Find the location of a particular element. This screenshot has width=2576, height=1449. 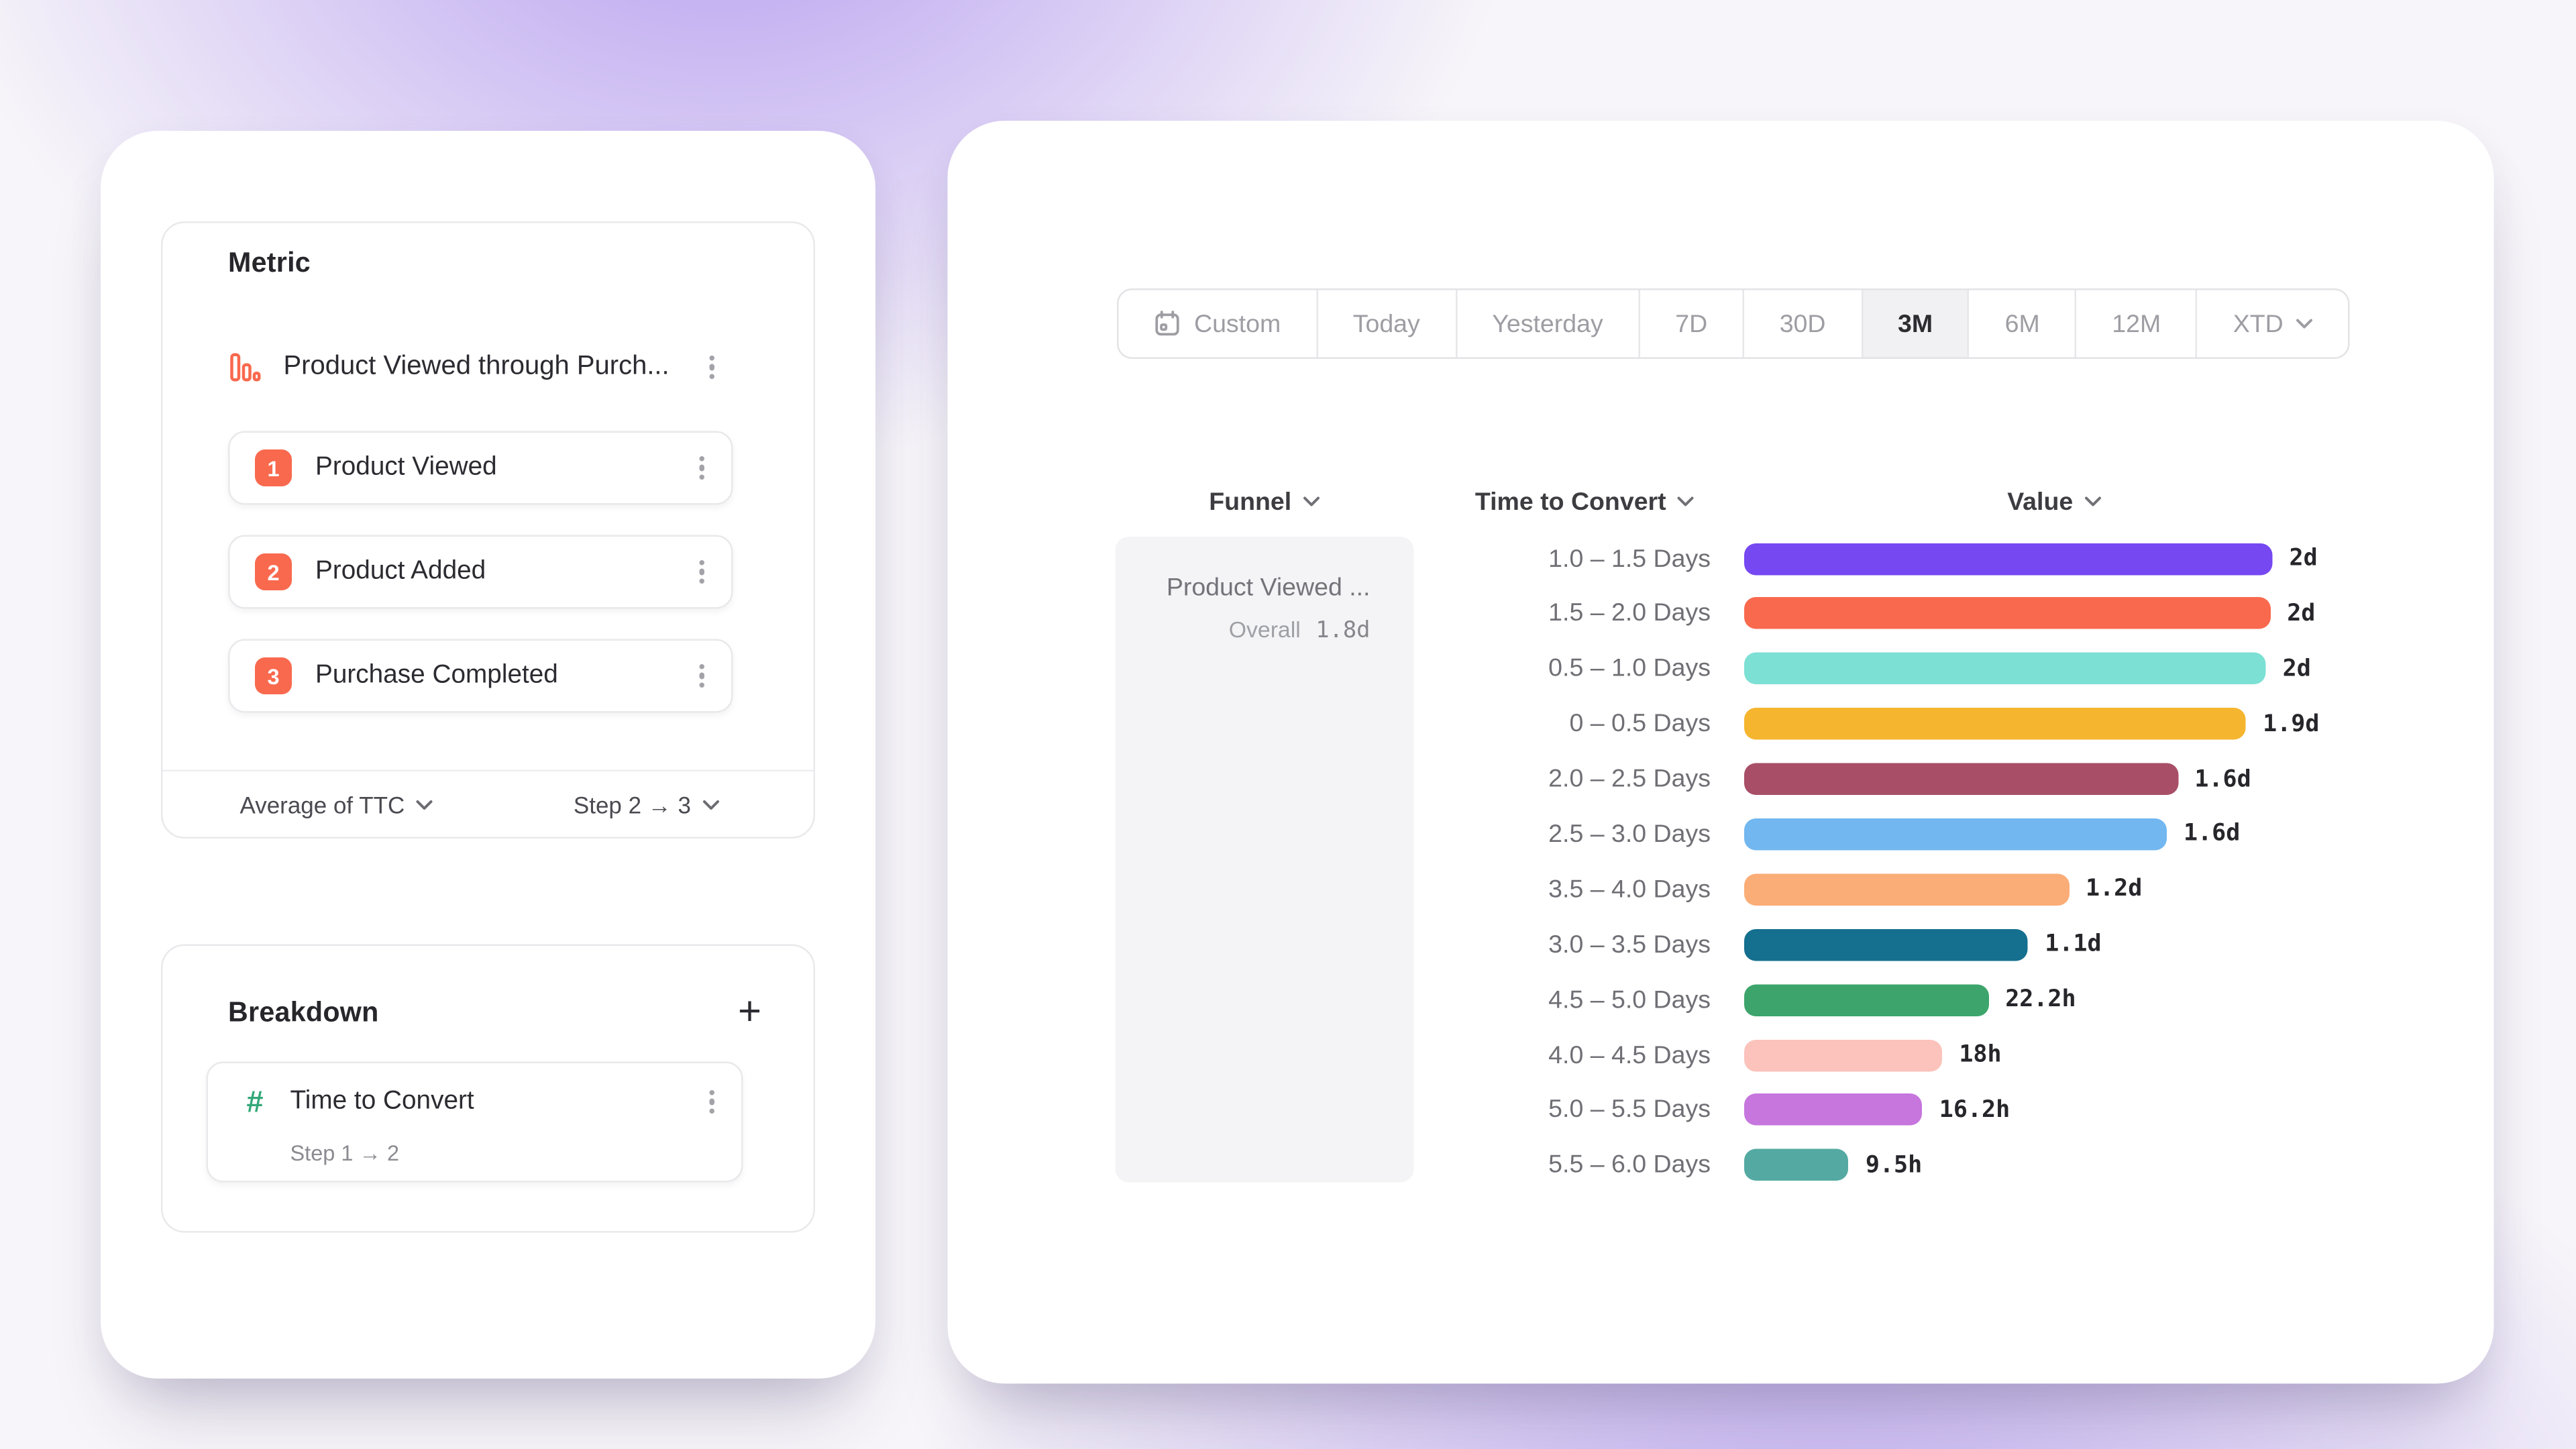

breakdown-panel: Breakdown + # Time to Convert Step 1 → 2 is located at coordinates (488, 1088).